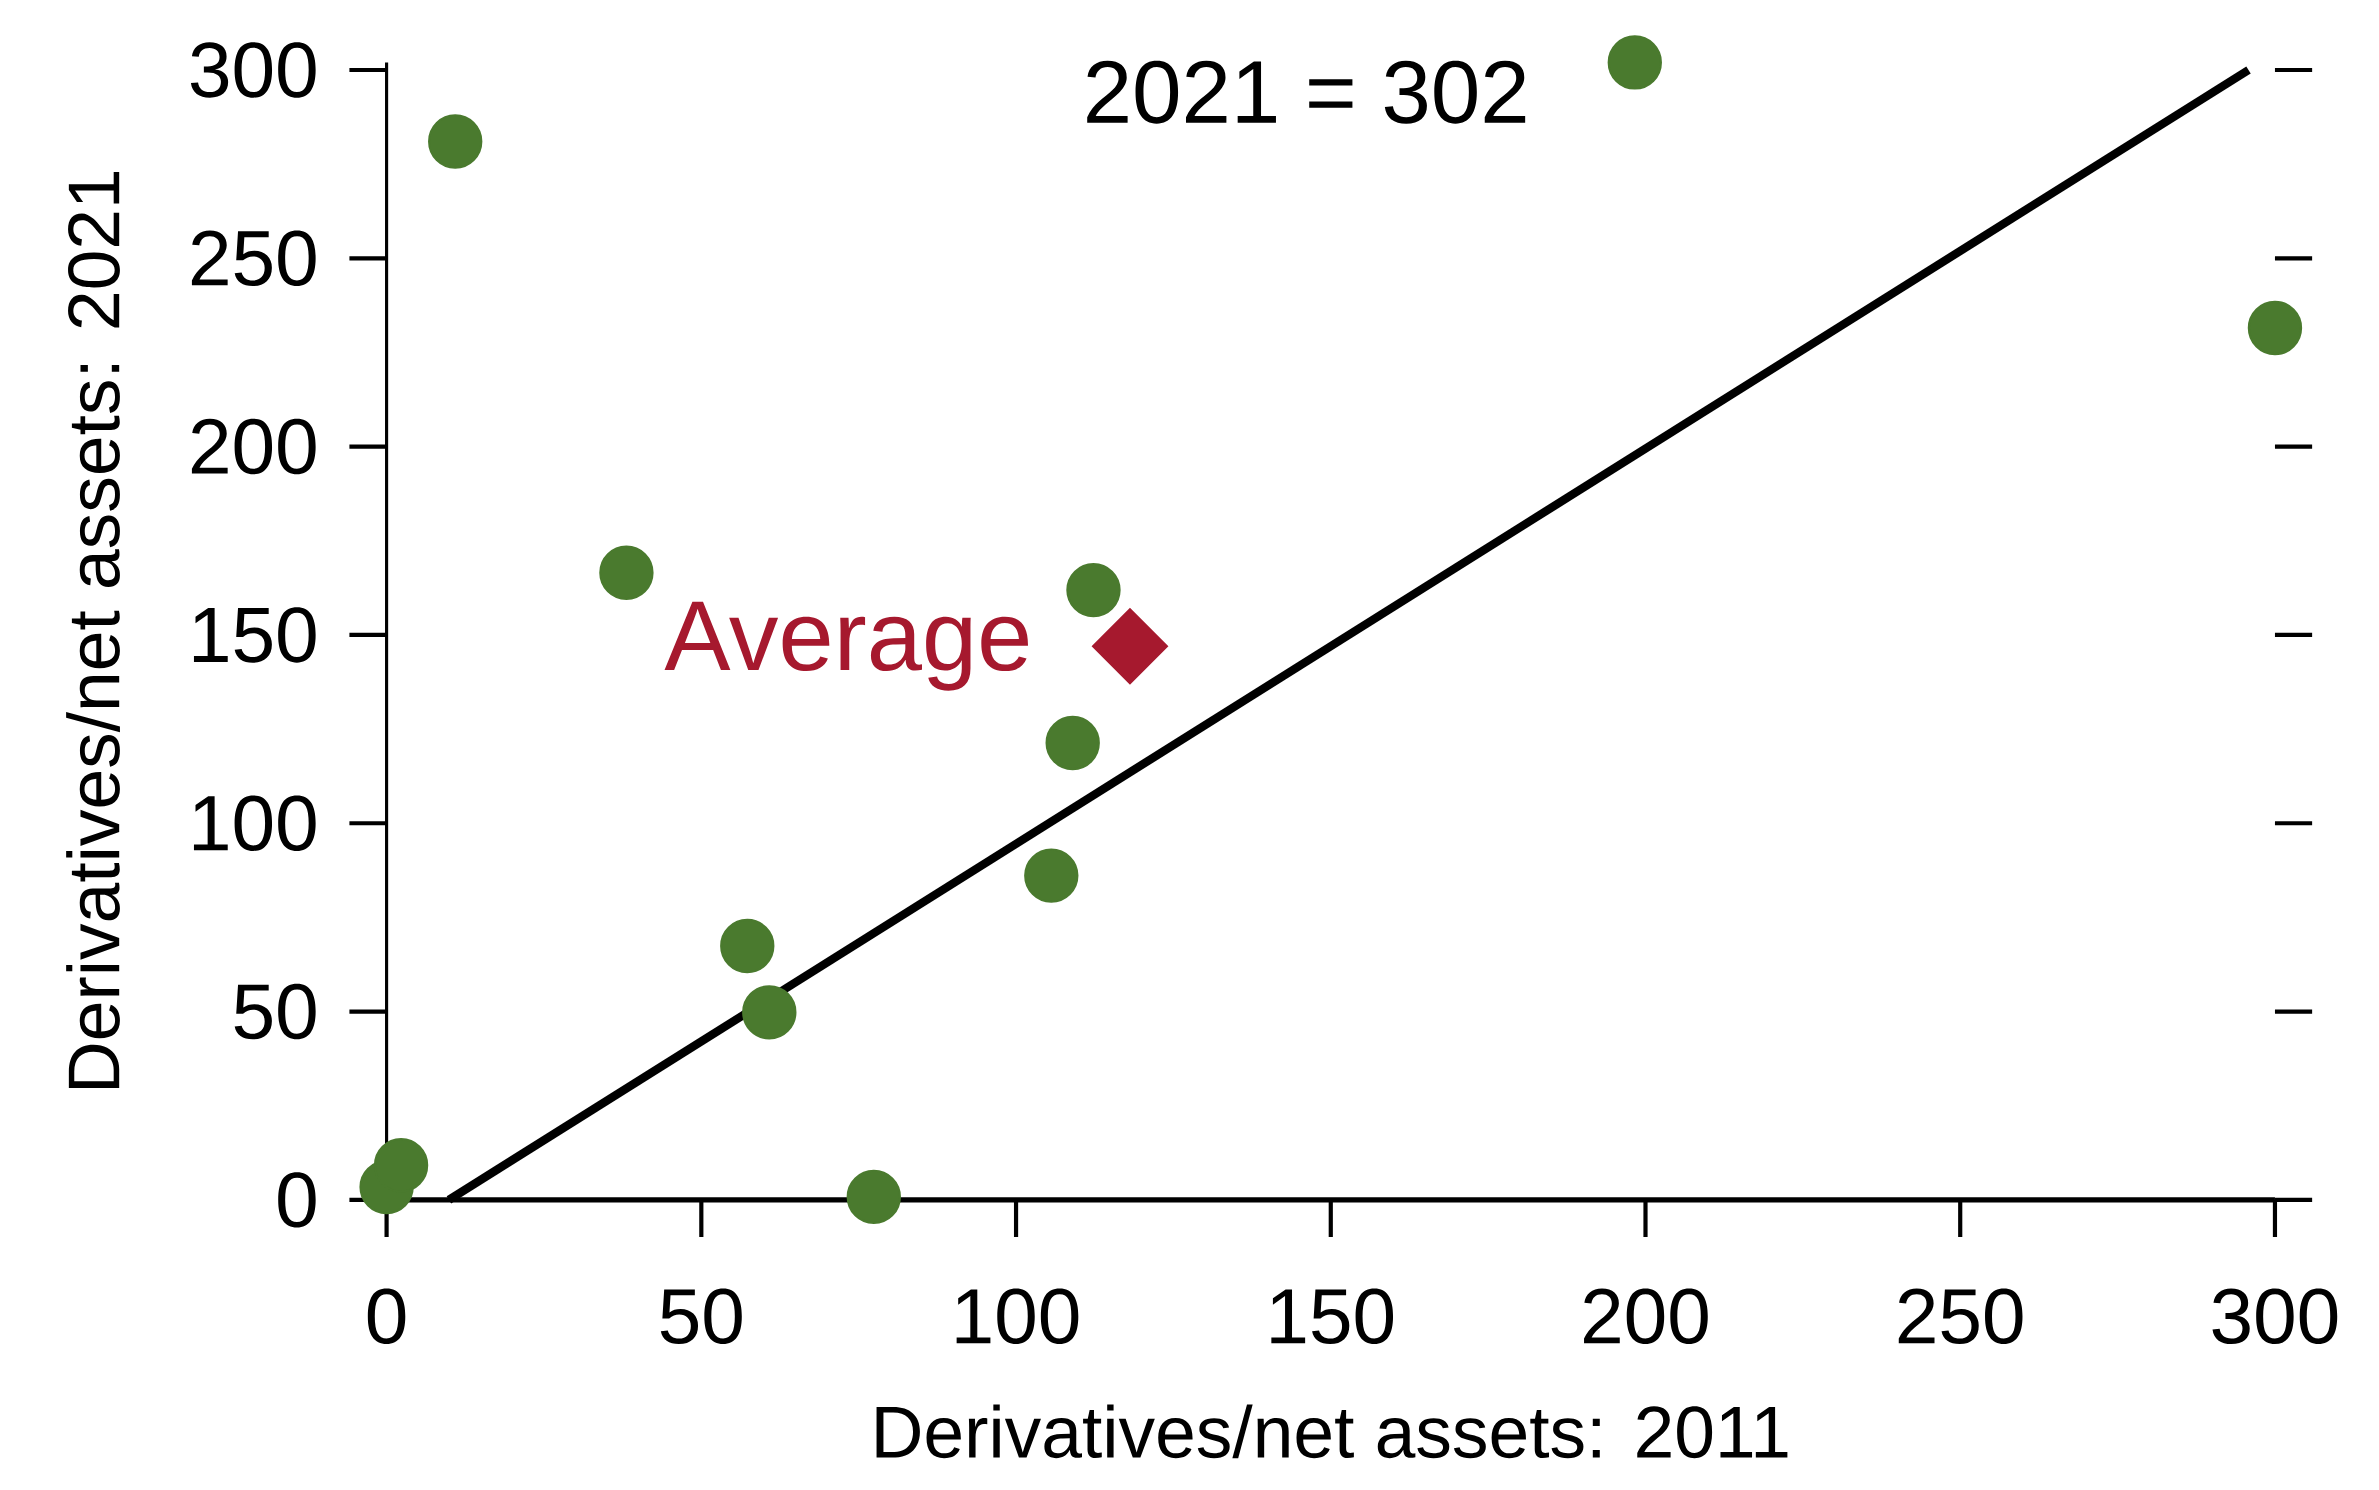  Describe the element at coordinates (297, 1200) in the screenshot. I see `y-tick-label: 0` at that location.